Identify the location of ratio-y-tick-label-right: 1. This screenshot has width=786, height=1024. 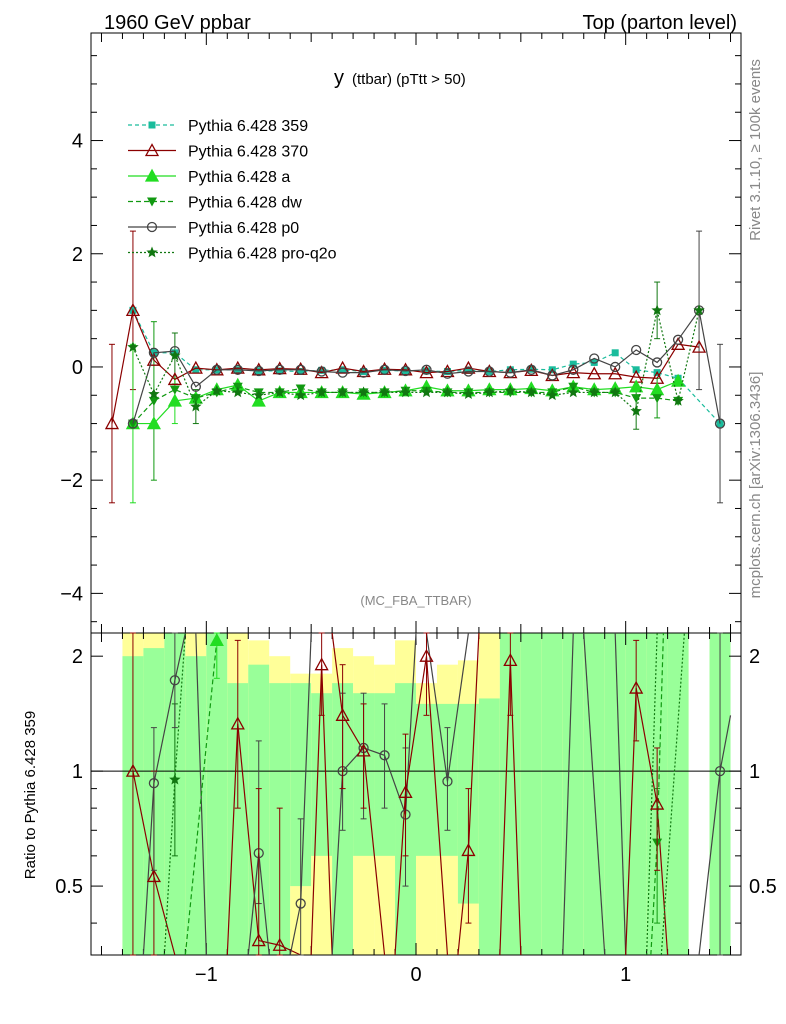
(754, 772).